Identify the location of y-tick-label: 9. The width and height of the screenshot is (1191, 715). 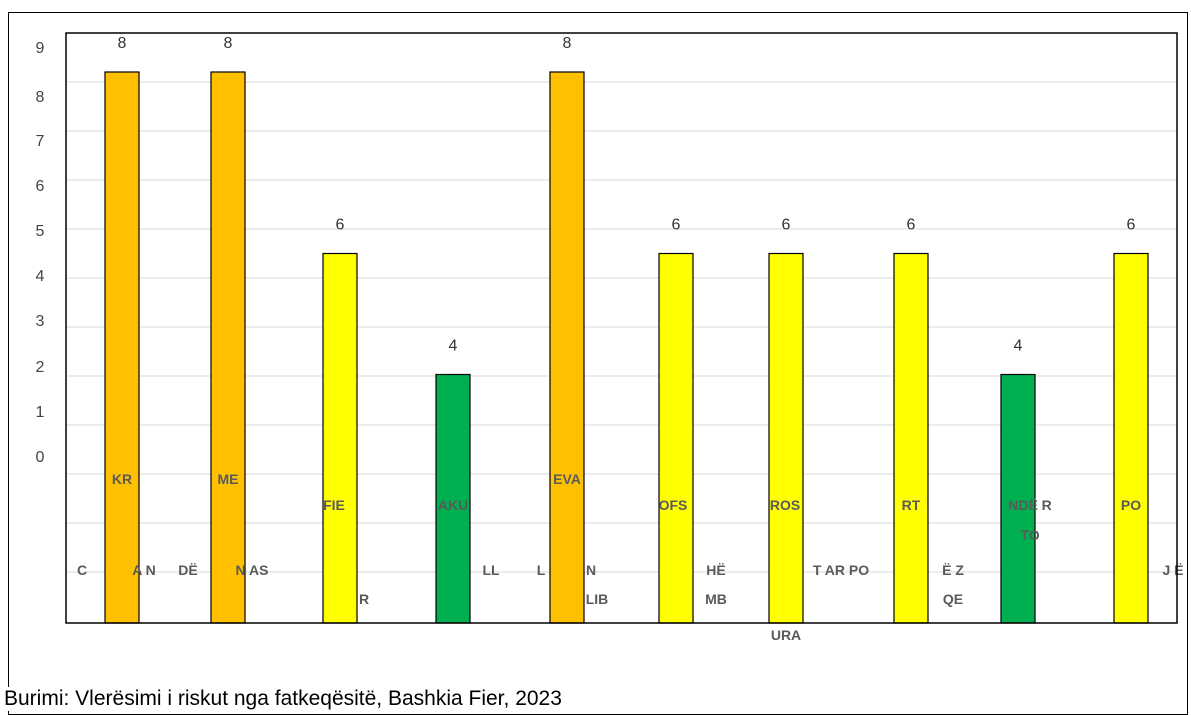
(40, 48).